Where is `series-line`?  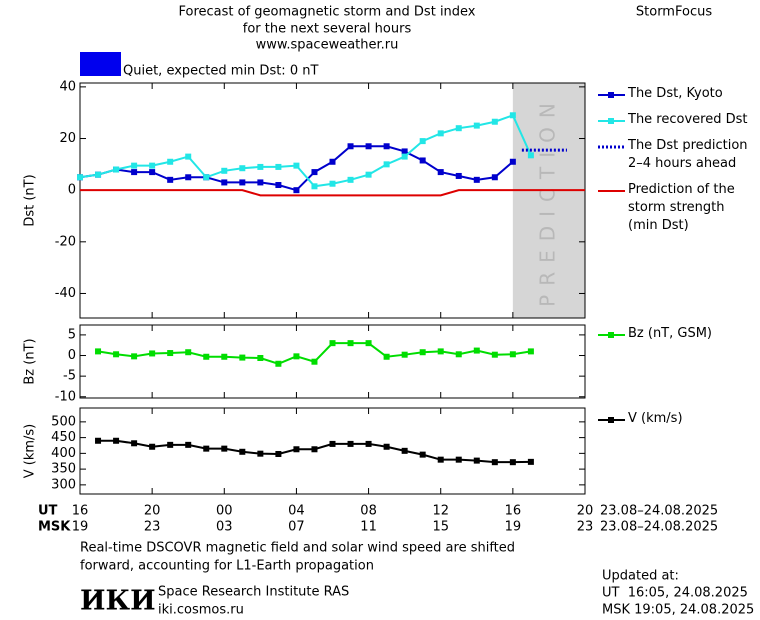
series-line is located at coordinates (332, 193).